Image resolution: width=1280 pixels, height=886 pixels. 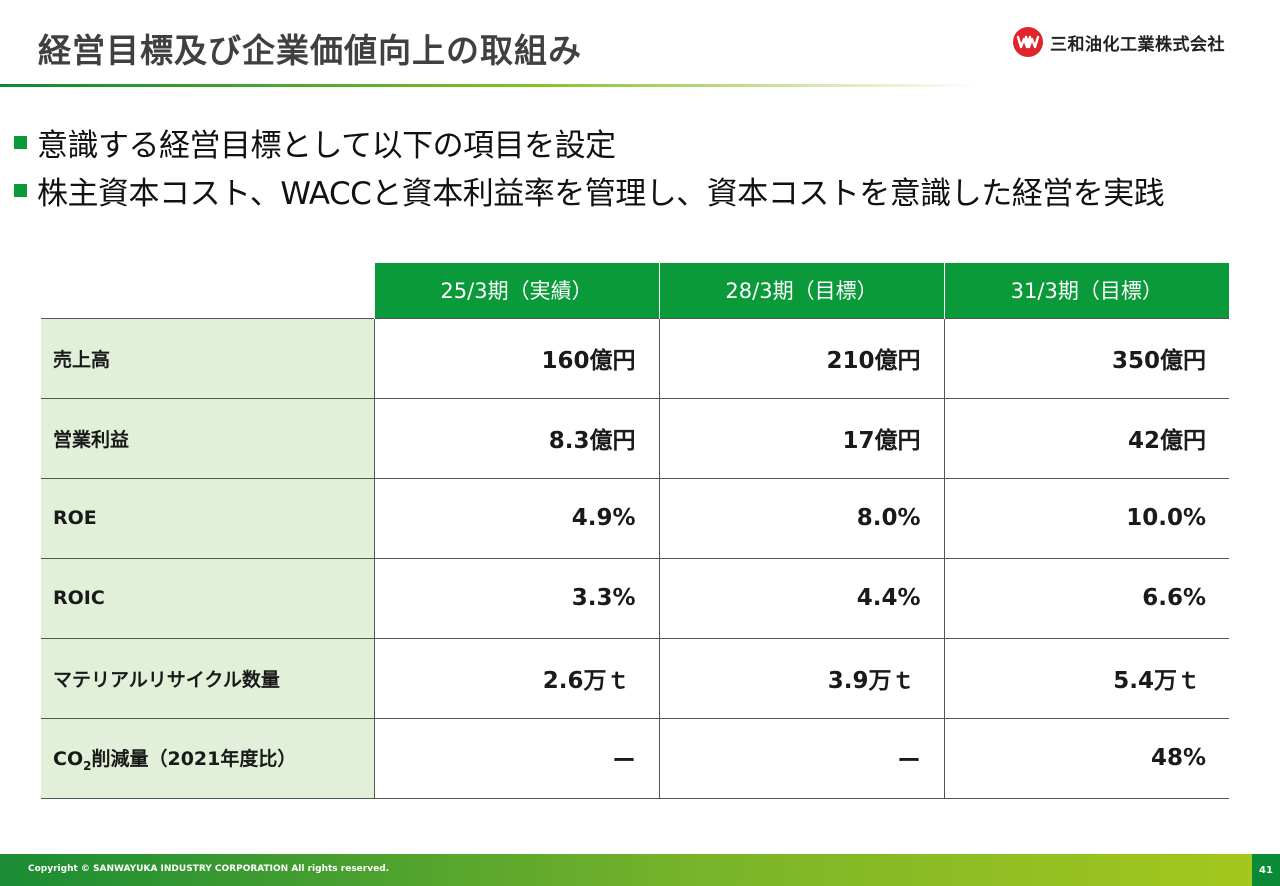 I want to click on table-row: 営業利益 8.3億円 17億円 42億円, so click(x=635, y=438).